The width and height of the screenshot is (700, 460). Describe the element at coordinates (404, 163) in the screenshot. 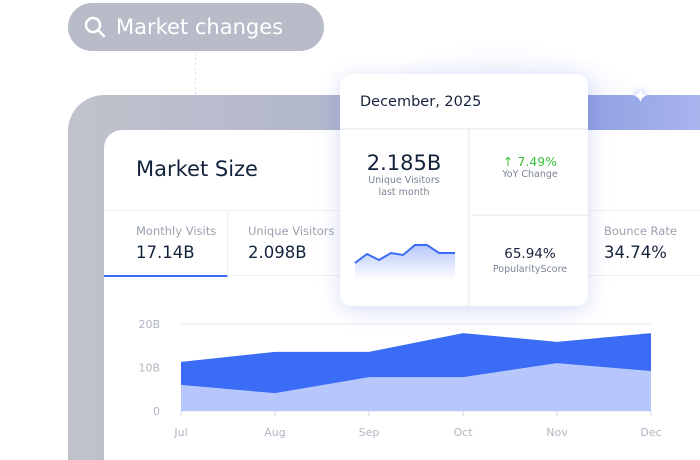

I see `visitors-value: 2.185B` at that location.